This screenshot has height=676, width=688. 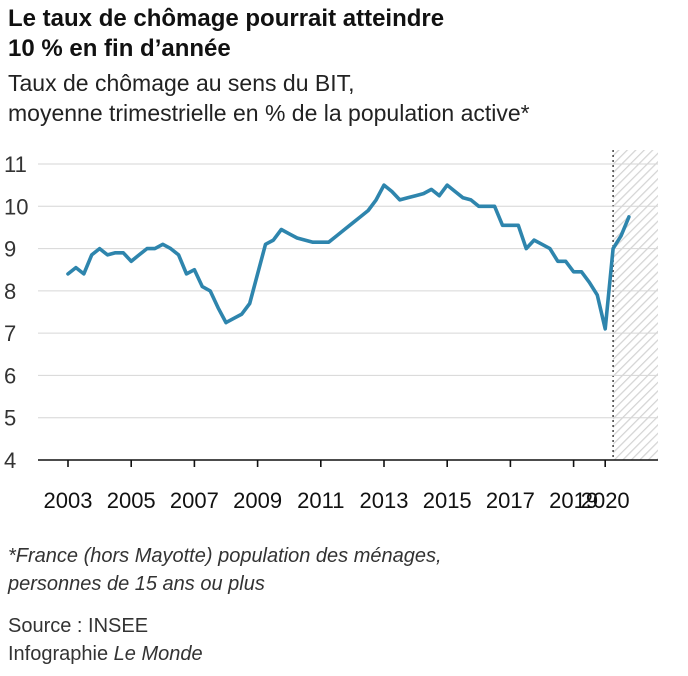 I want to click on chart-subtitle-line-1: Taux de chômage au sens du BIT,, so click(x=181, y=83).